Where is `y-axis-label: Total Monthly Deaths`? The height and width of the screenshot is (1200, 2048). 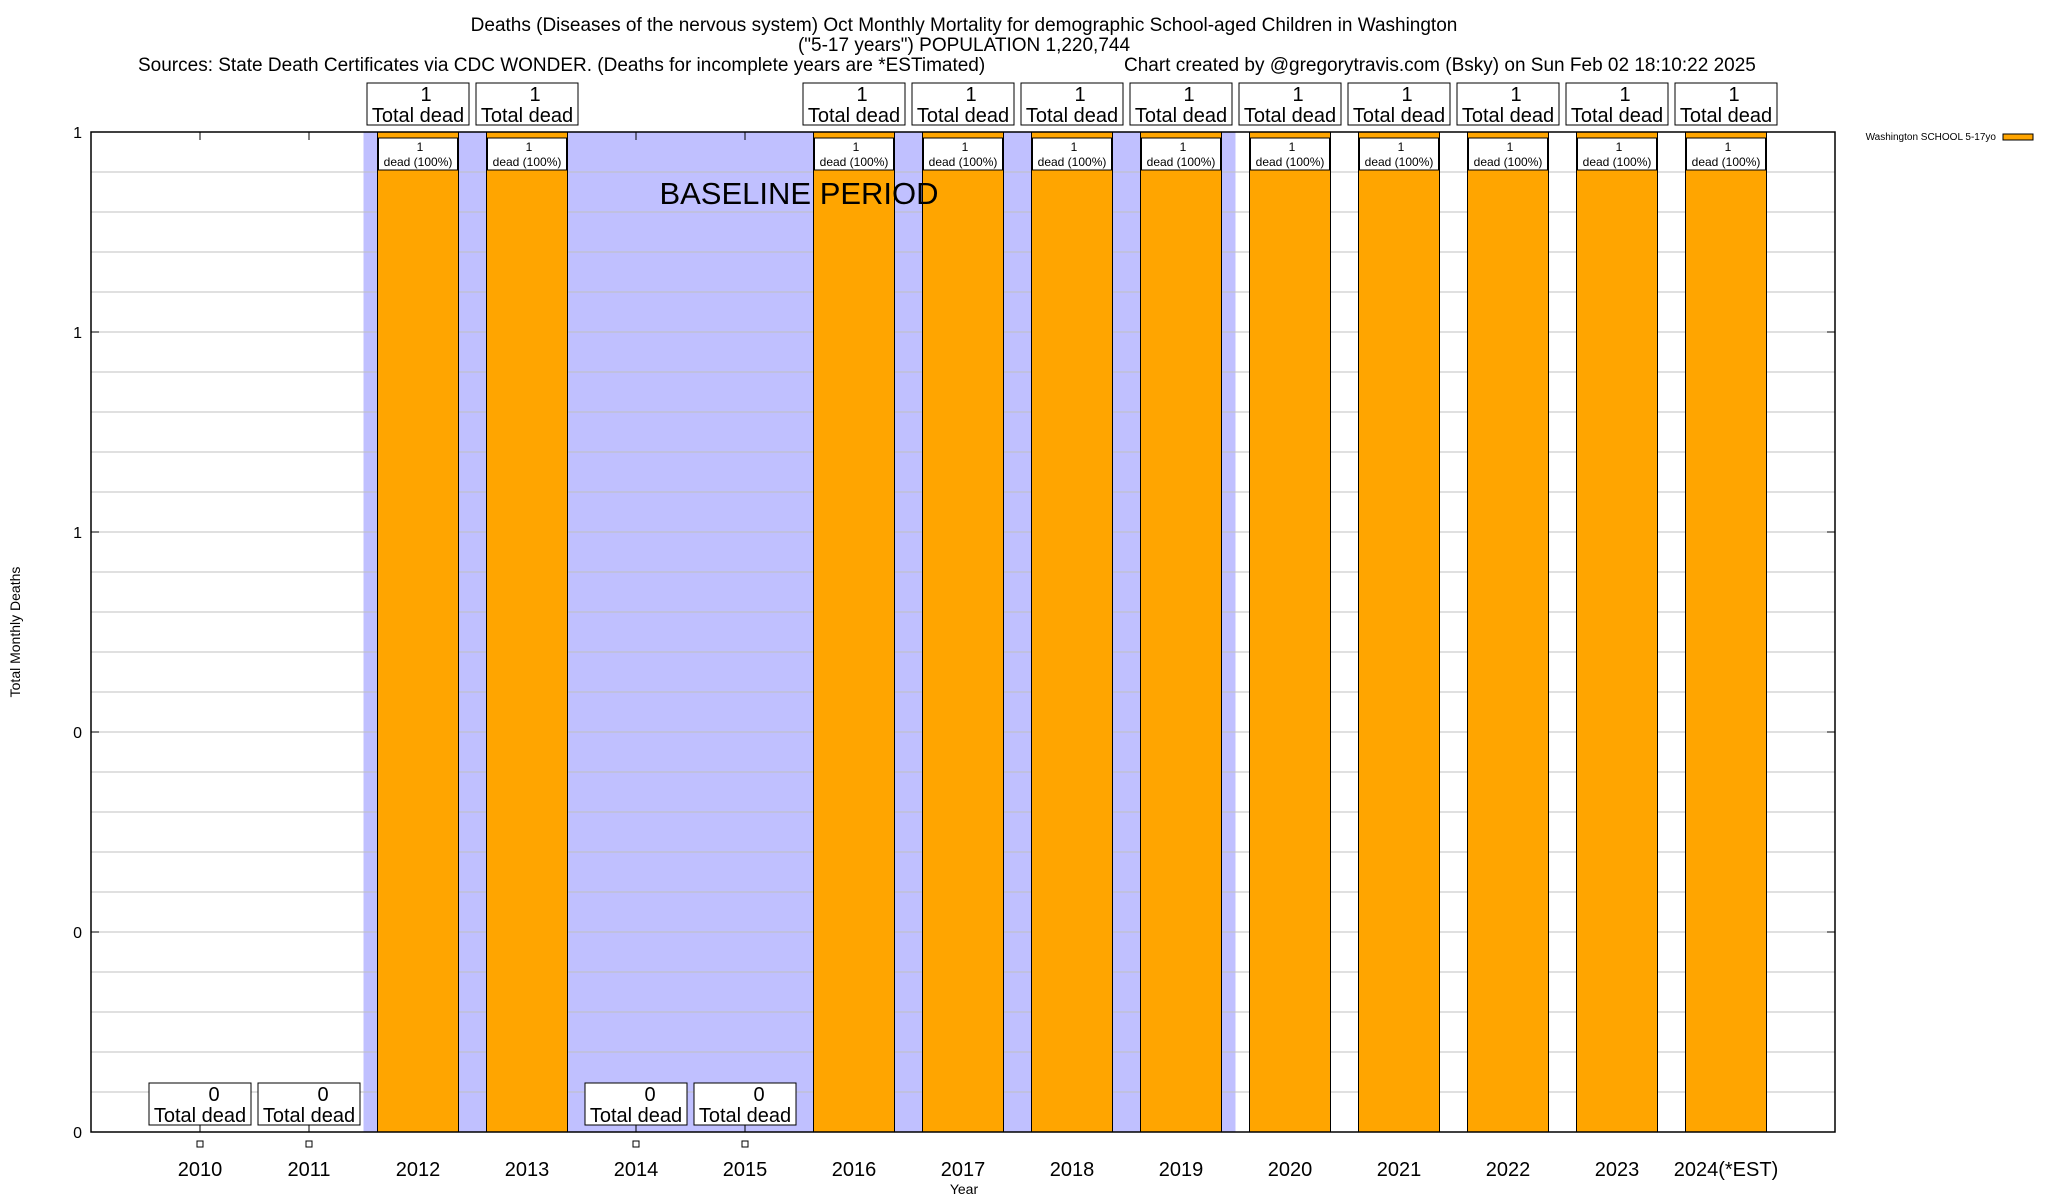
y-axis-label: Total Monthly Deaths is located at coordinates (15, 632).